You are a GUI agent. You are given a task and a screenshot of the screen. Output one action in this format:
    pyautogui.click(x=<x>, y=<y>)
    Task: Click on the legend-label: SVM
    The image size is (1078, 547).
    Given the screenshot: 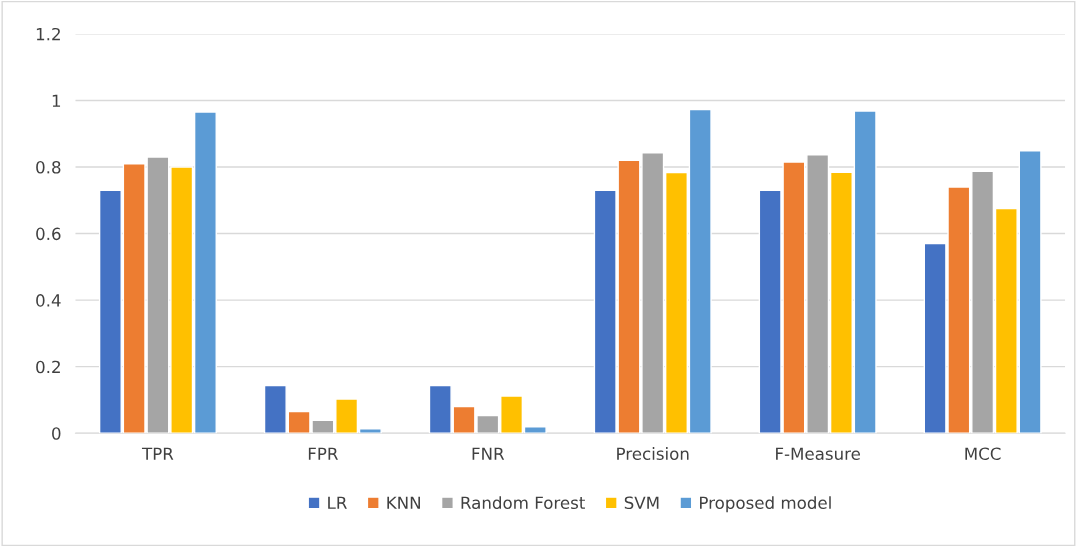 What is the action you would take?
    pyautogui.click(x=641, y=503)
    